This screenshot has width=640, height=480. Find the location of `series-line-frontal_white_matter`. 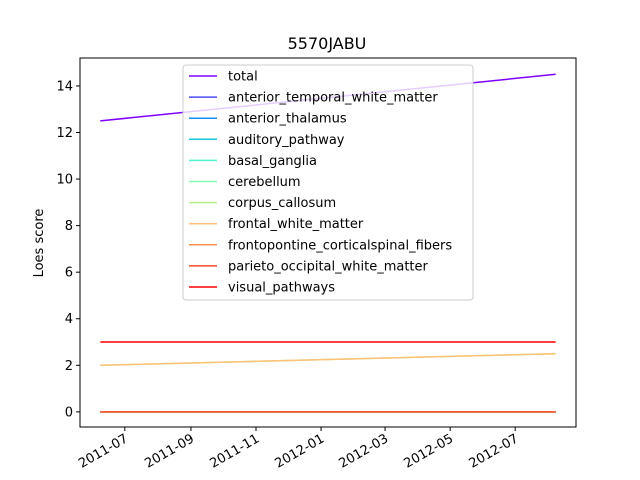

series-line-frontal_white_matter is located at coordinates (328, 359).